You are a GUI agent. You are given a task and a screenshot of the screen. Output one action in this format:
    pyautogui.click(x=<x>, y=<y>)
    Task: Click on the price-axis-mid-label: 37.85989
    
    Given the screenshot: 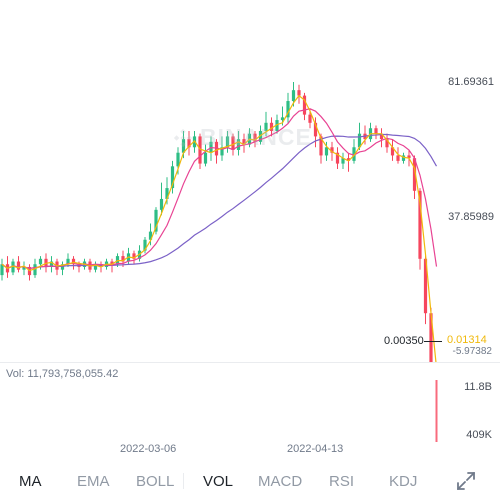 What is the action you would take?
    pyautogui.click(x=471, y=217)
    